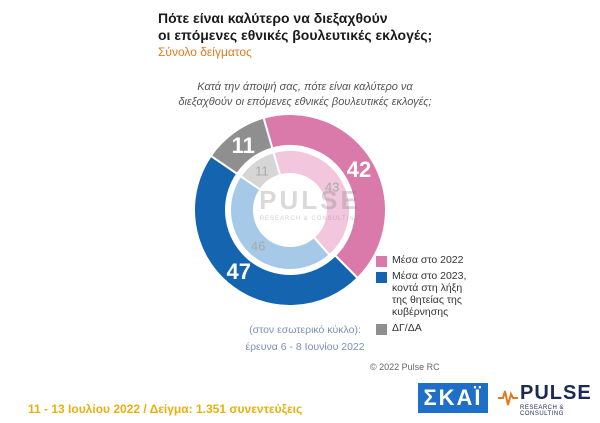 This screenshot has width=600, height=423. I want to click on legend-item-2: ΔΓ/ΔΑ, so click(441, 328).